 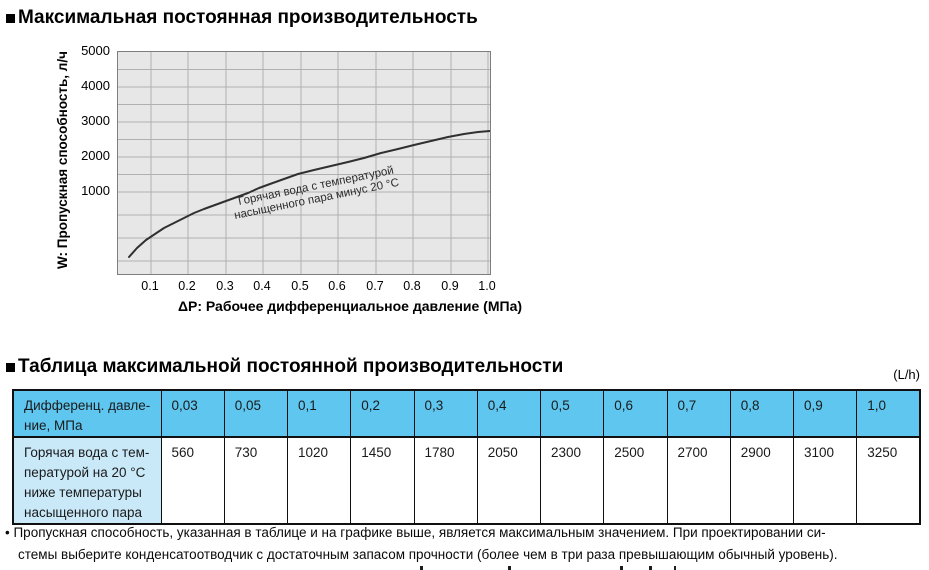 What do you see at coordinates (192, 480) in the screenshot?
I see `capacity-value: 560` at bounding box center [192, 480].